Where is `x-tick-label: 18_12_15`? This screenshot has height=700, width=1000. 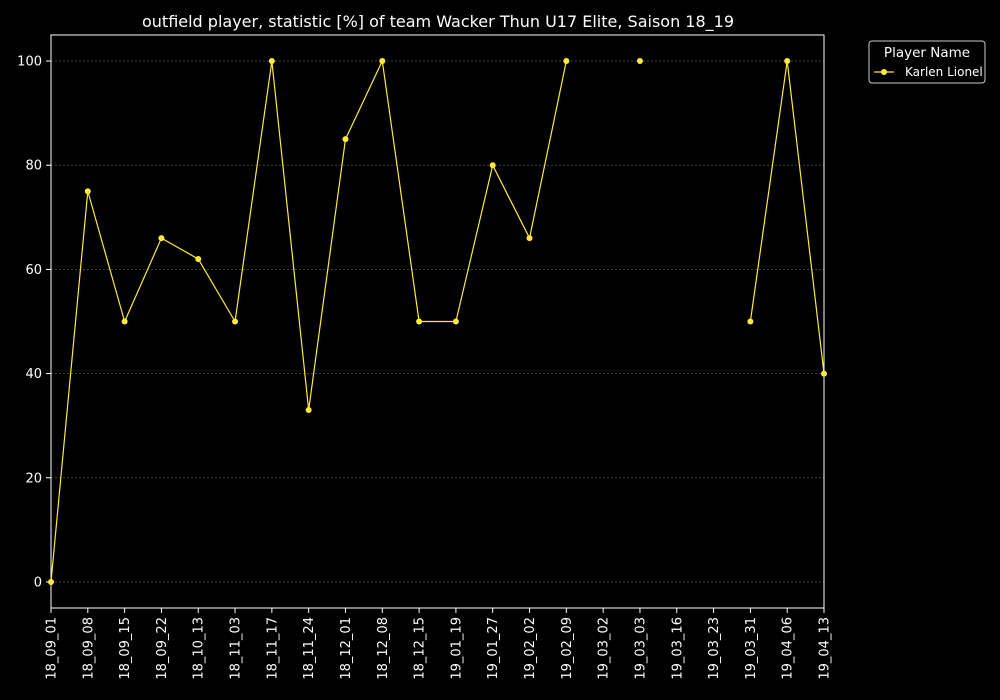
x-tick-label: 18_12_15 is located at coordinates (420, 648).